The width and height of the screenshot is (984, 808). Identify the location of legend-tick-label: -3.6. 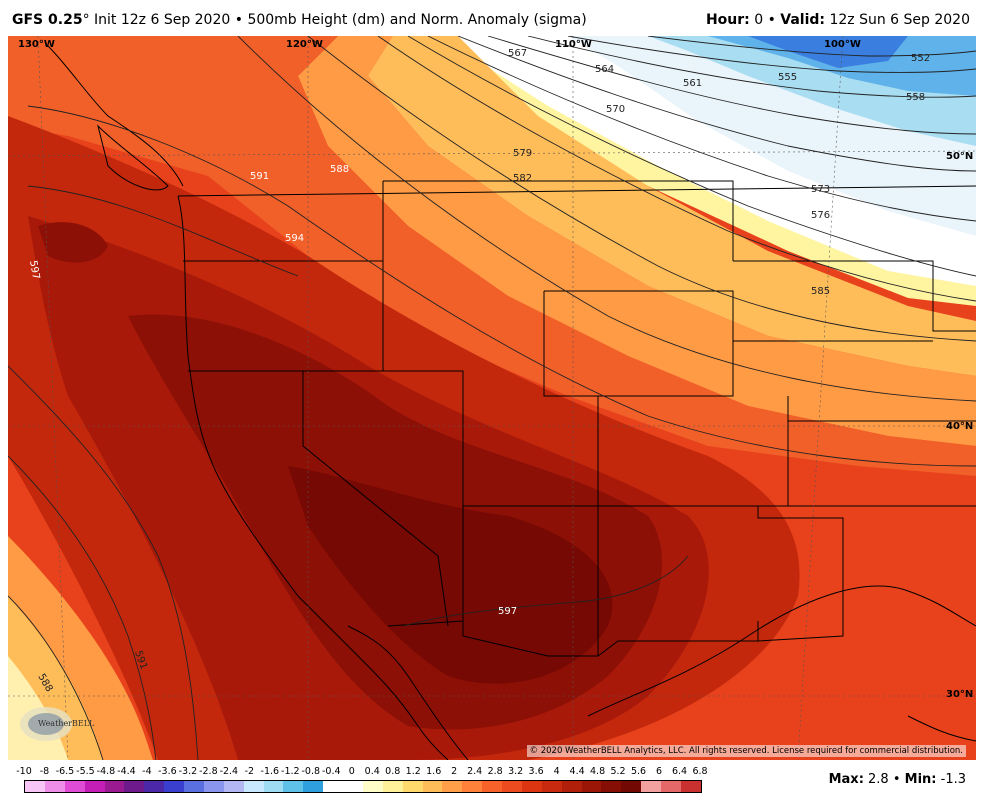
(167, 771).